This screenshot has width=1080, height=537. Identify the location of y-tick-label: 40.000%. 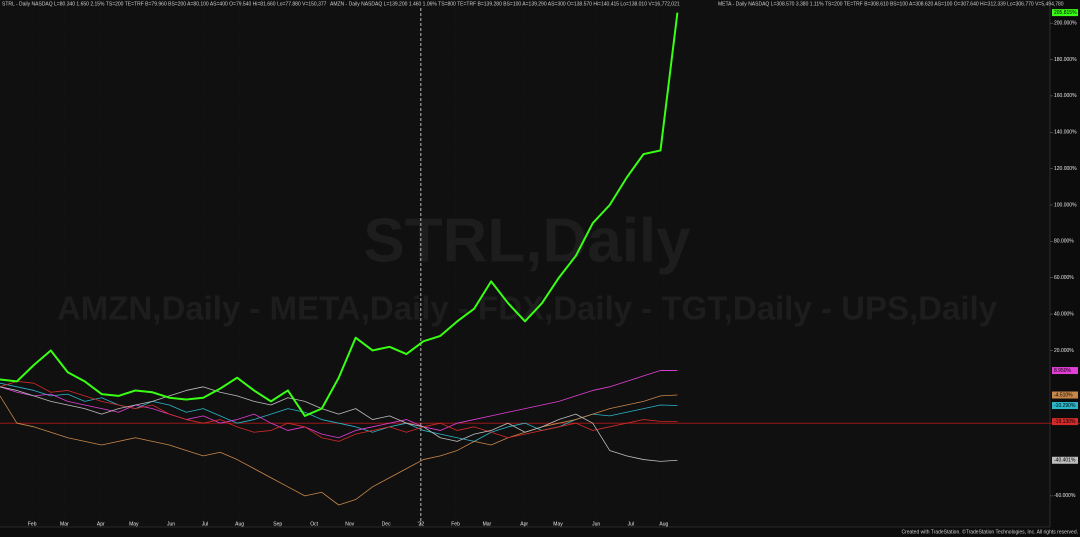
(1064, 314).